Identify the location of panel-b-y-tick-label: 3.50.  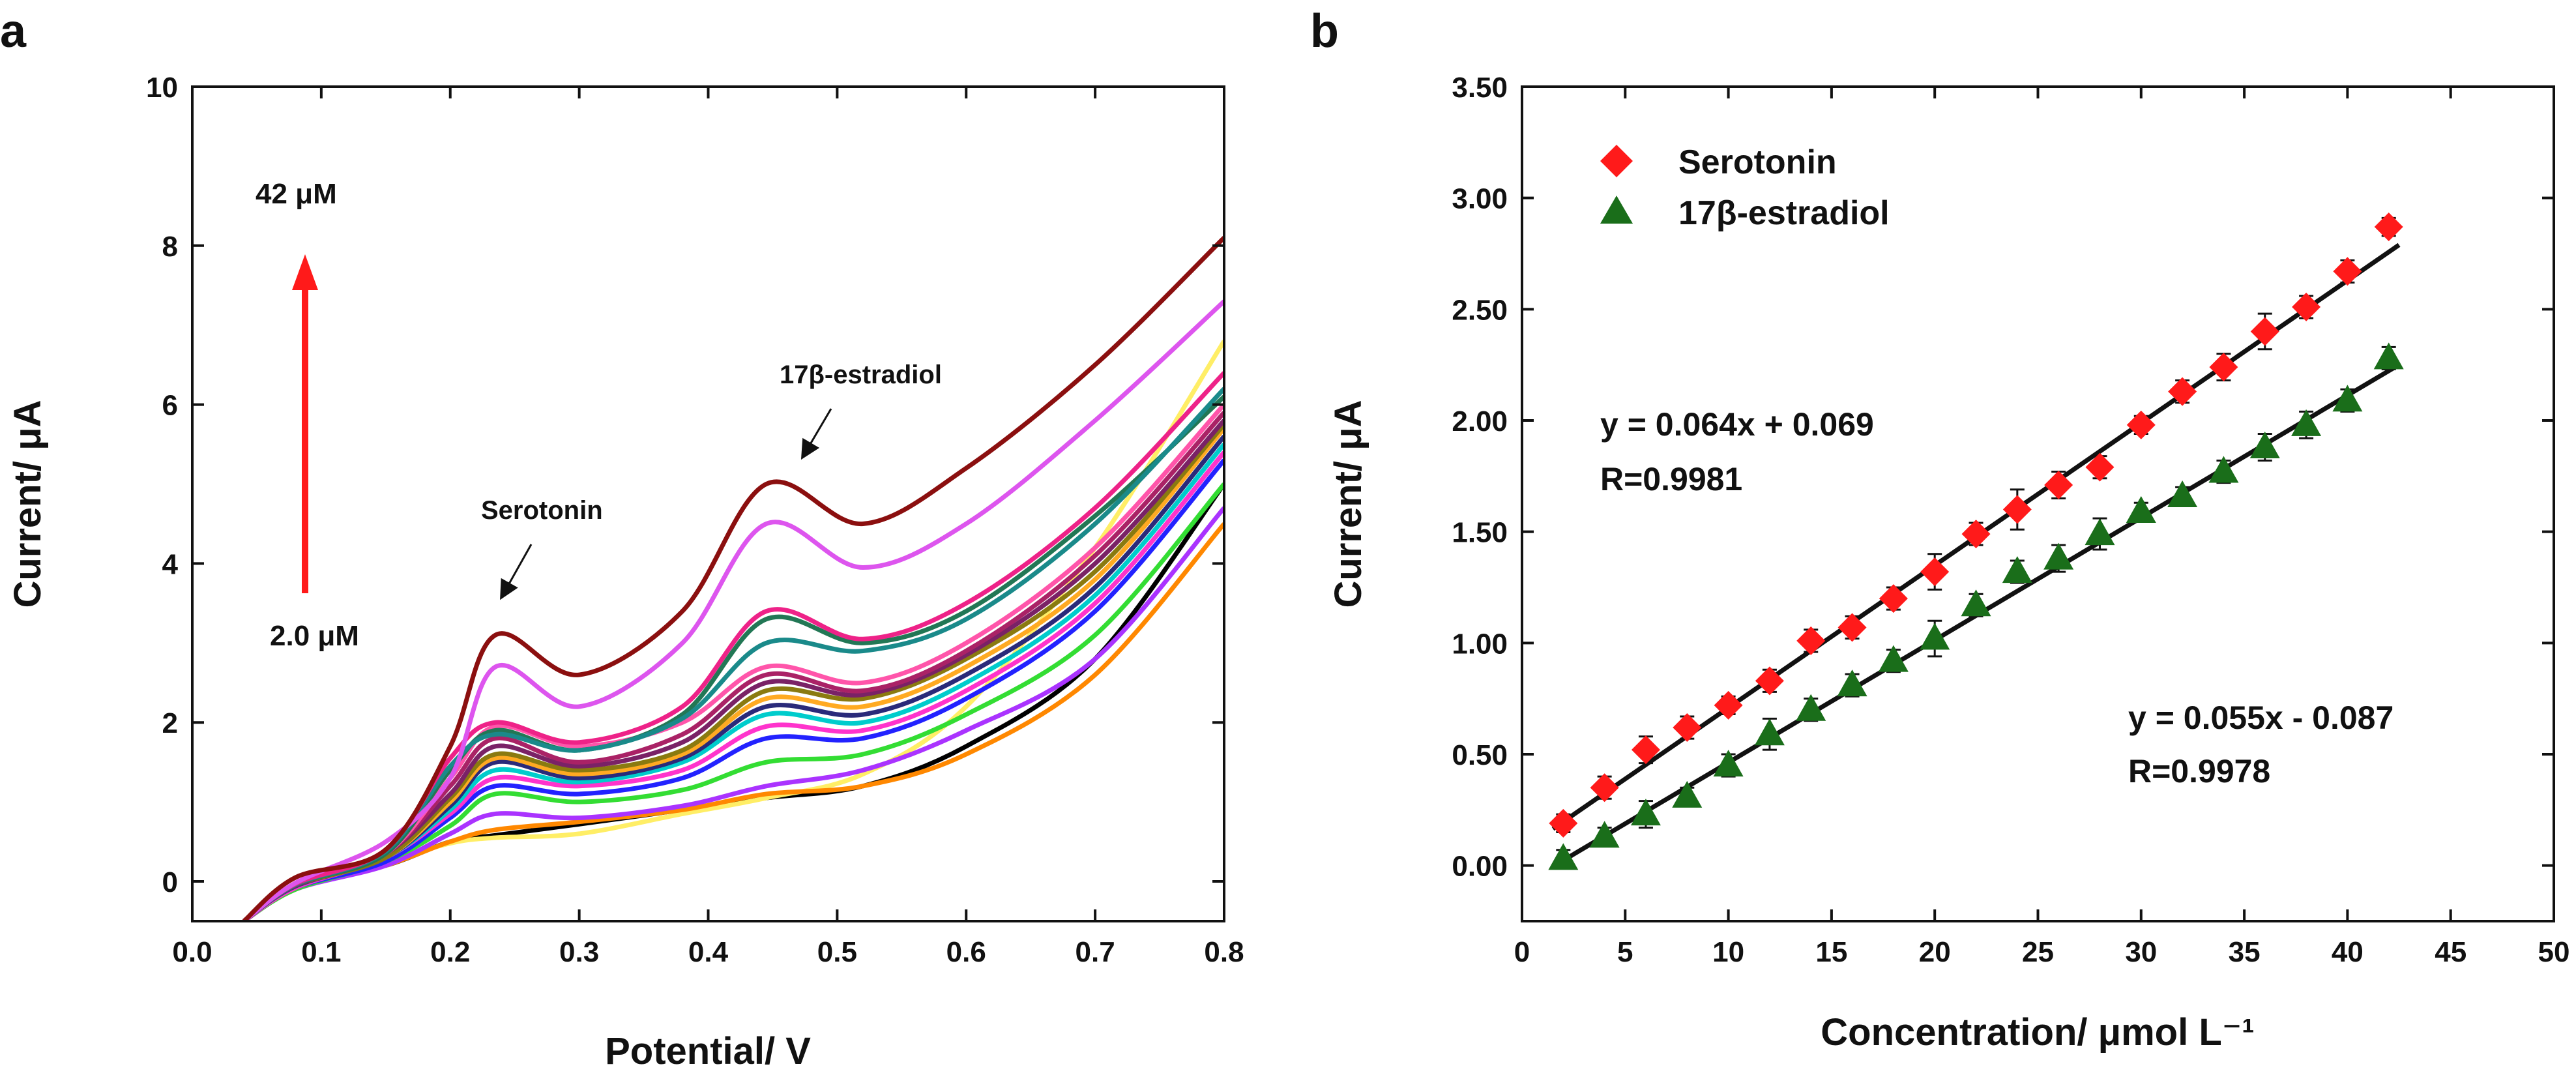
(1480, 88).